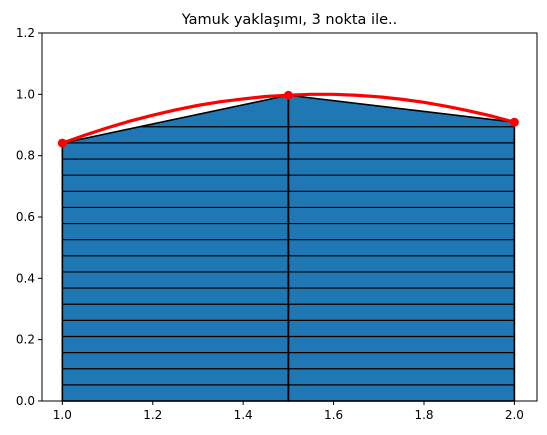  Describe the element at coordinates (243, 415) in the screenshot. I see `x-tick-label-3: 1.4` at that location.